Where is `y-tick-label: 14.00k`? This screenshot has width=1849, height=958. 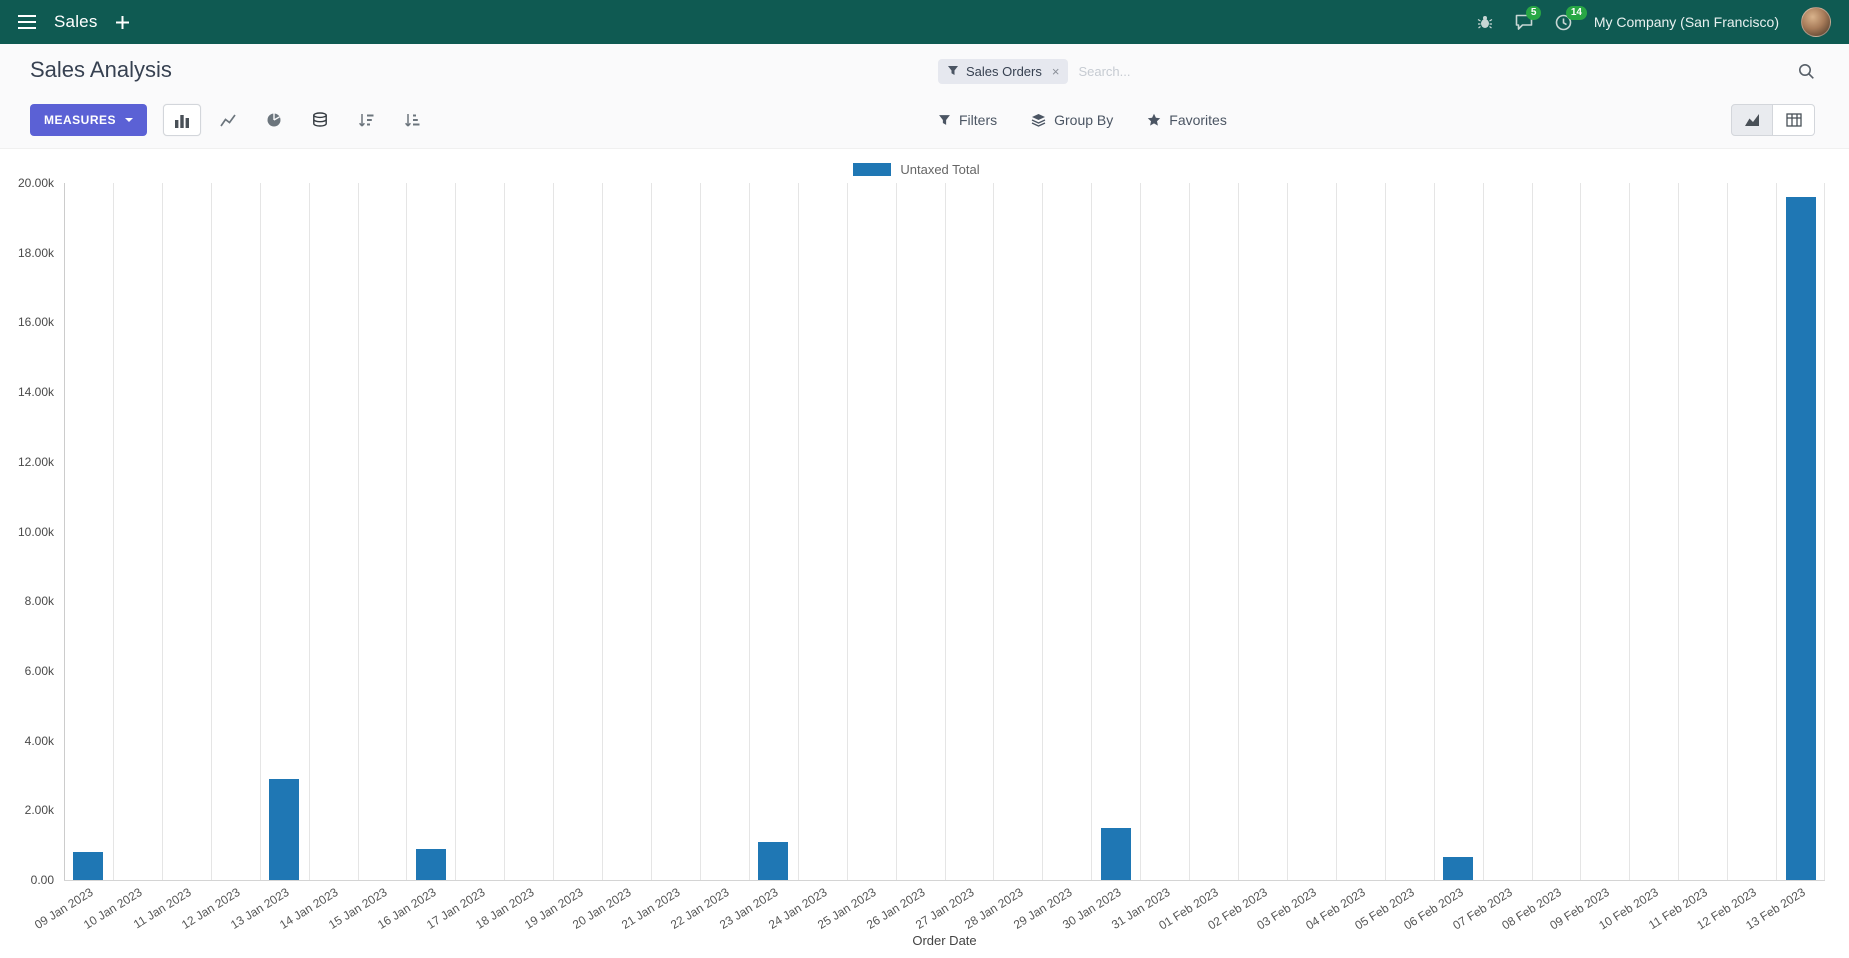
y-tick-label: 14.00k is located at coordinates (35, 392).